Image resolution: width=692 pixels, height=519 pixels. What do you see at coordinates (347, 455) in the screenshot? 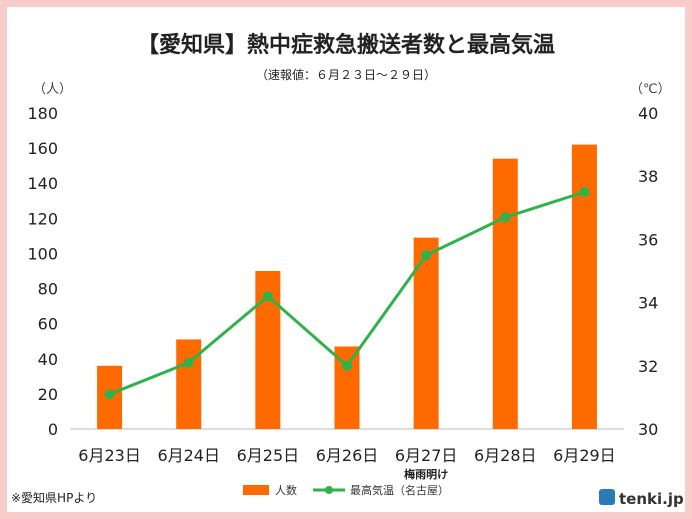
I see `x-tick-label: 6月26日` at bounding box center [347, 455].